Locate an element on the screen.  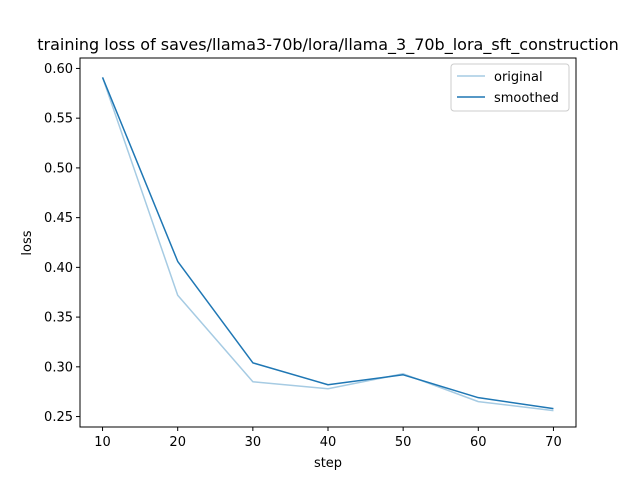
y-tick-label: 0.35 is located at coordinates (58, 318).